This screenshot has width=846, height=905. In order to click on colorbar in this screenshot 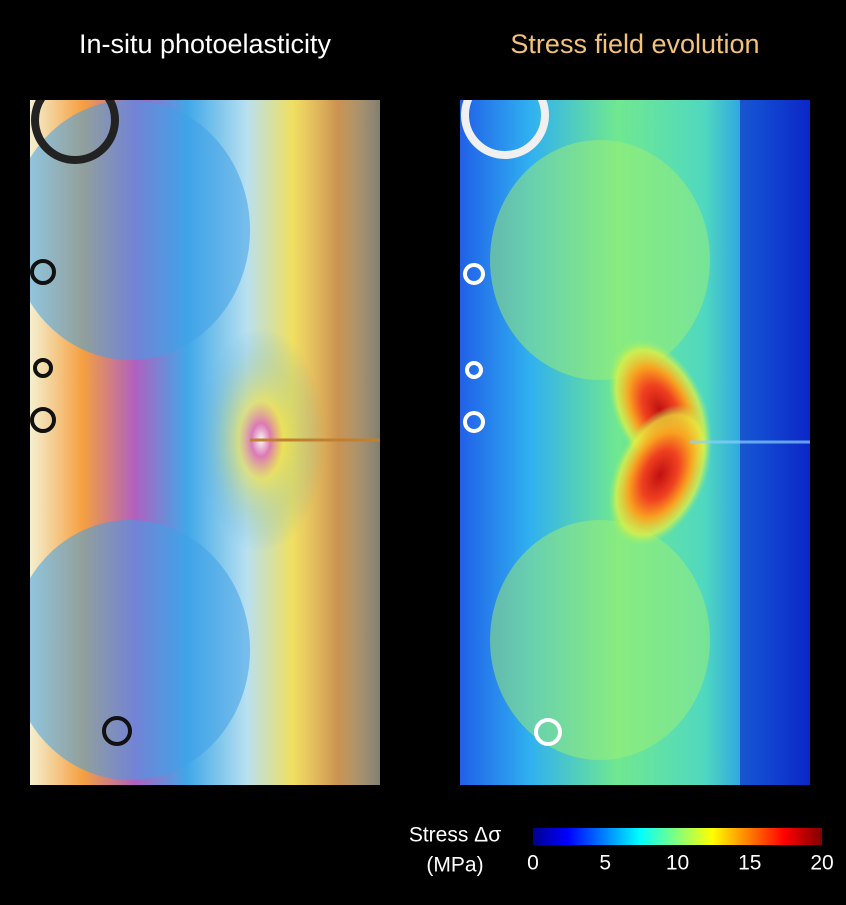, I will do `click(677, 836)`.